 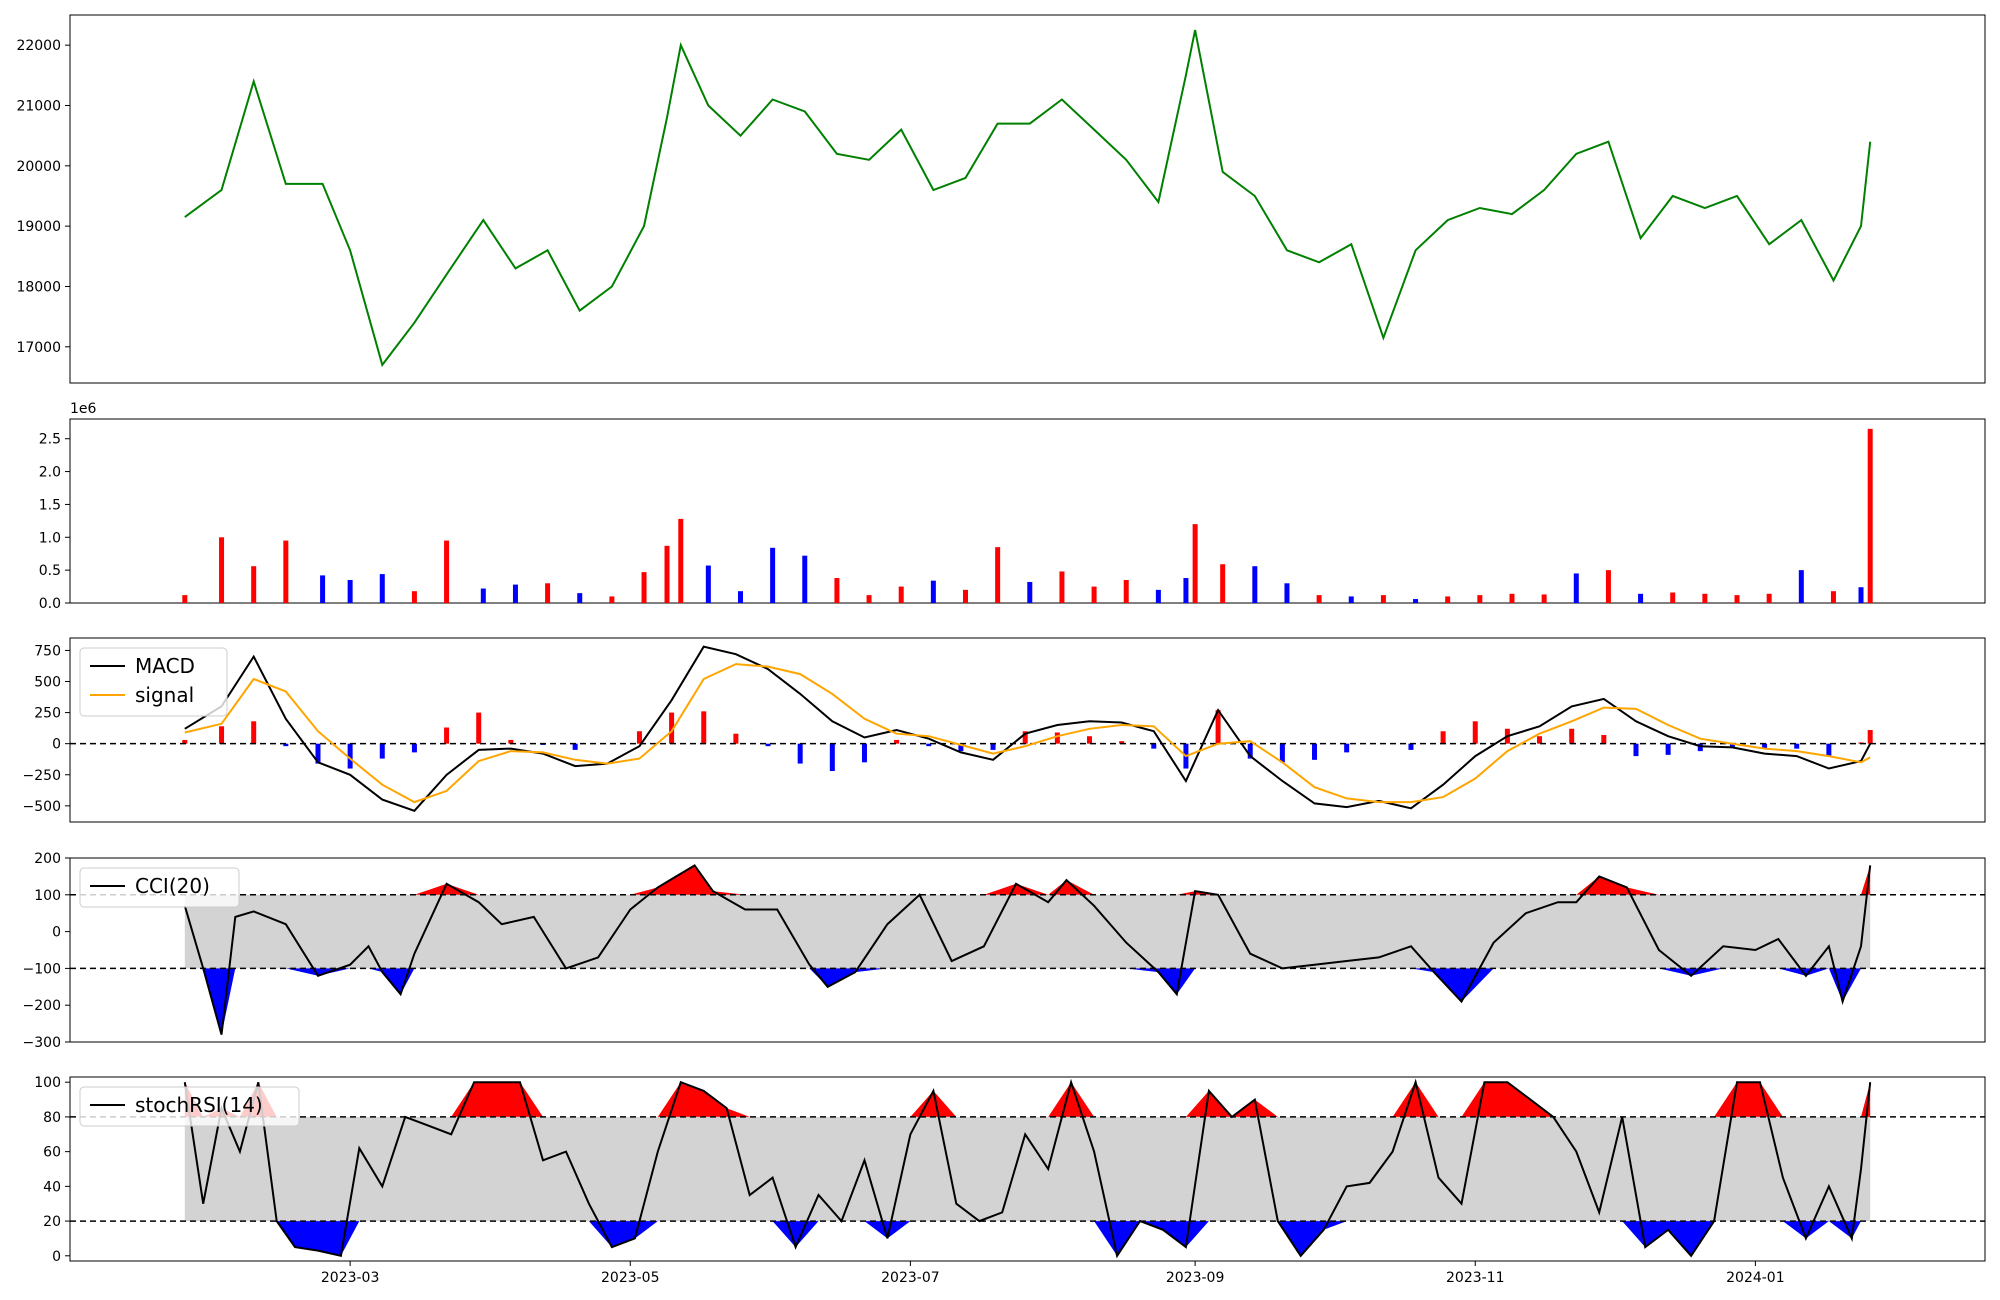 I want to click on stochrsi-overbought-fill, so click(x=1027, y=1099).